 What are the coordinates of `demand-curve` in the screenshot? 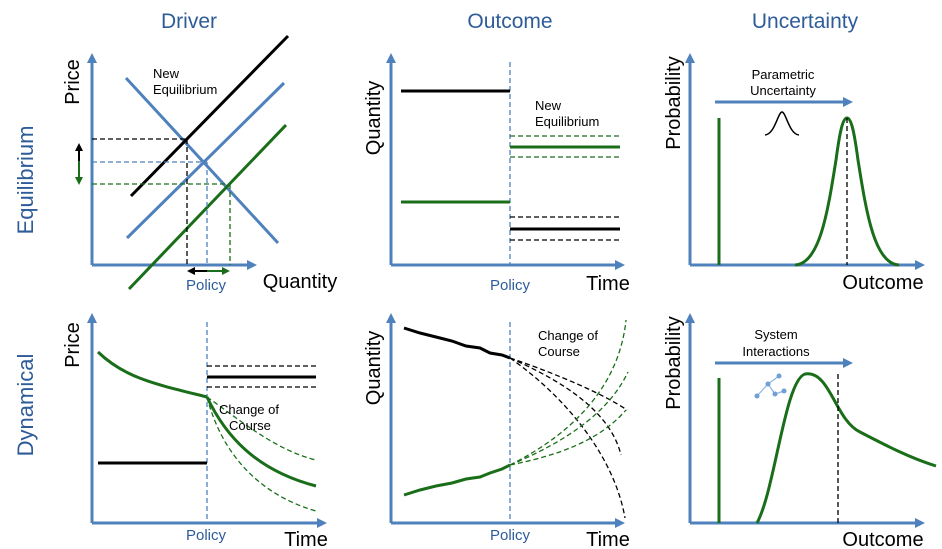 It's located at (202, 160).